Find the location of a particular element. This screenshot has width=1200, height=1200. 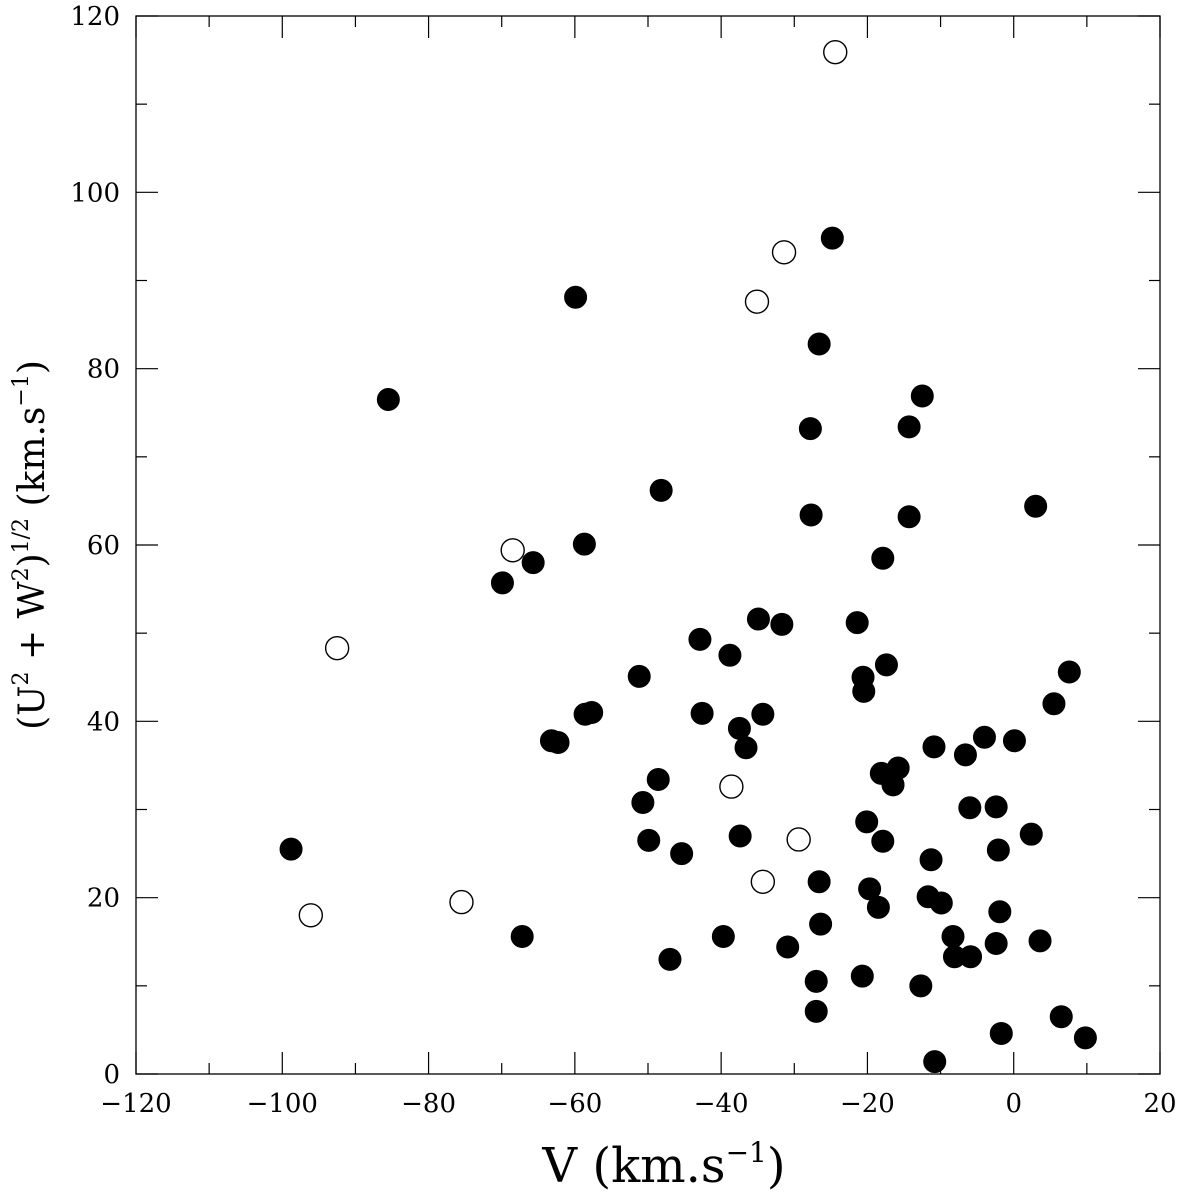

y-tick-label: 20 is located at coordinates (103, 899).